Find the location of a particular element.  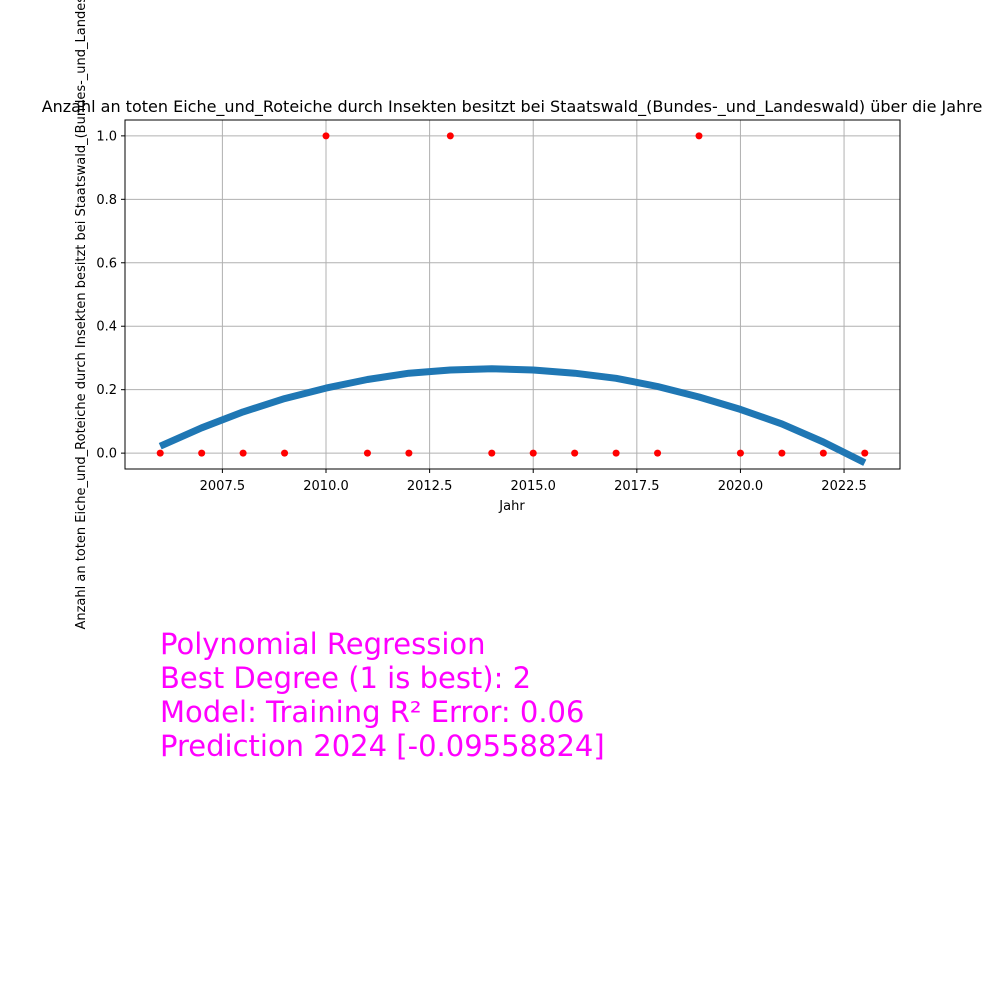

x-tick-label: 2007.5 is located at coordinates (223, 486).